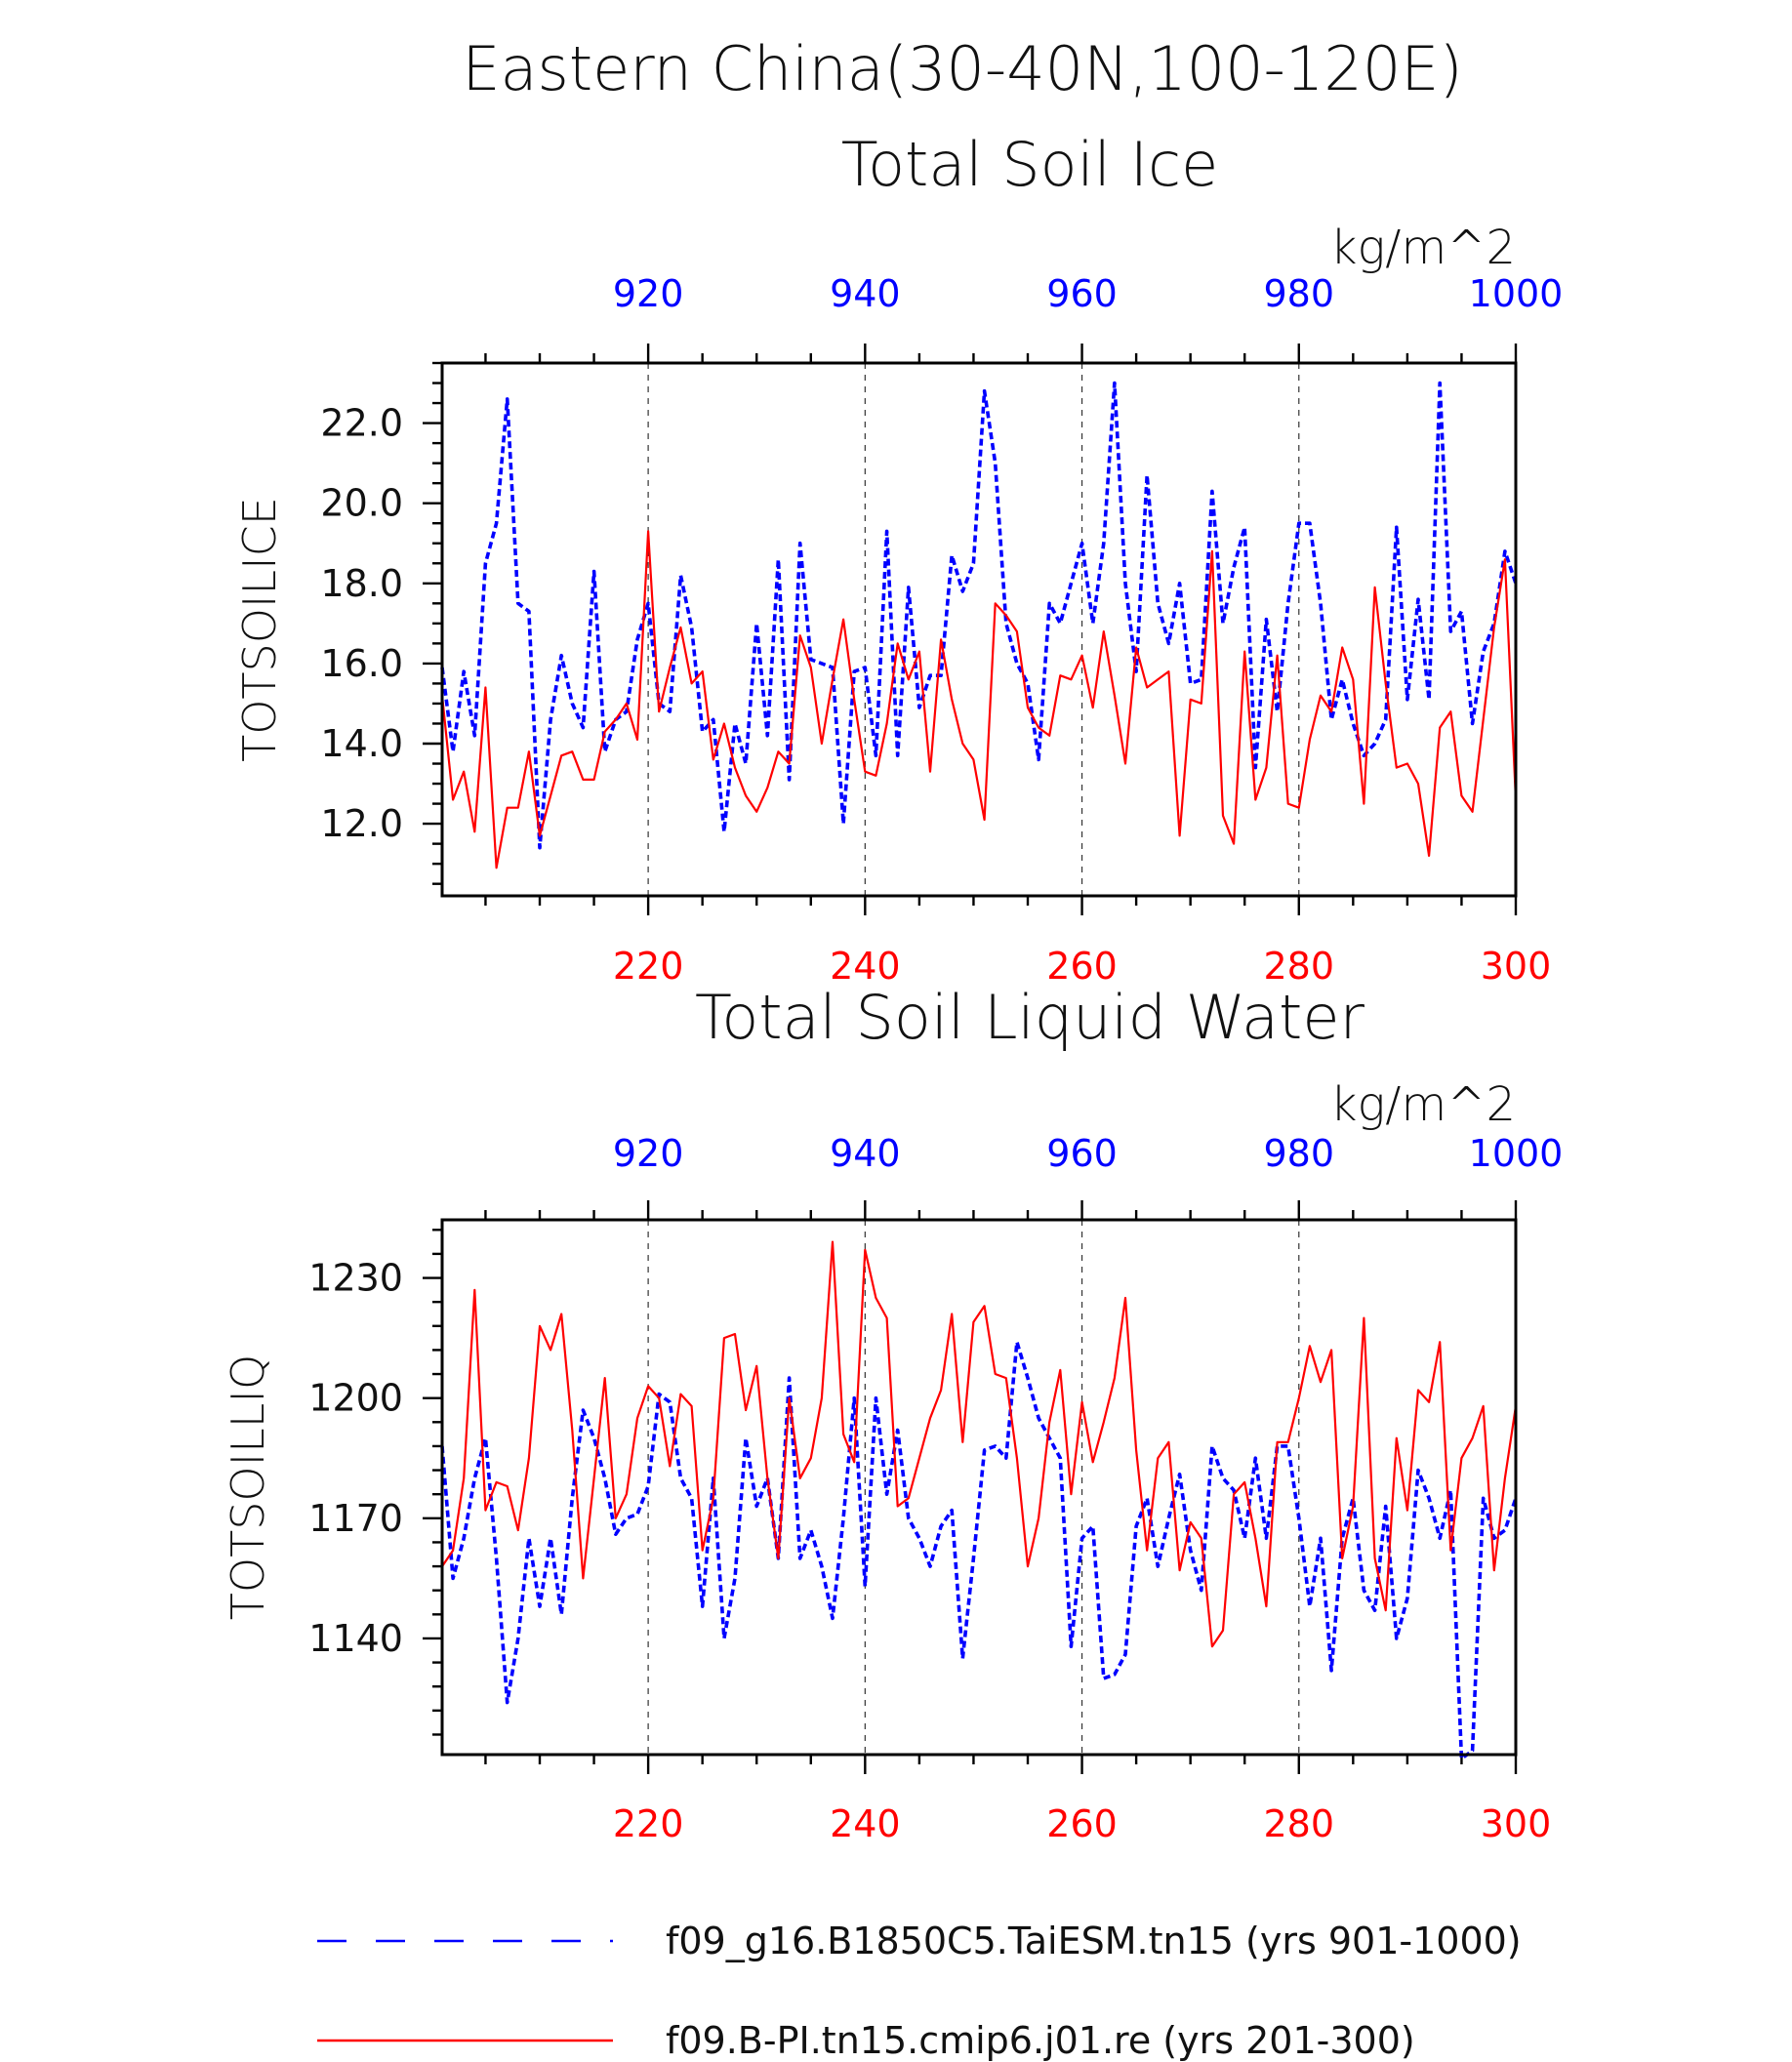 Image resolution: width=1792 pixels, height=2062 pixels. What do you see at coordinates (361, 823) in the screenshot?
I see `panel-1-y-tick-label: 12.0` at bounding box center [361, 823].